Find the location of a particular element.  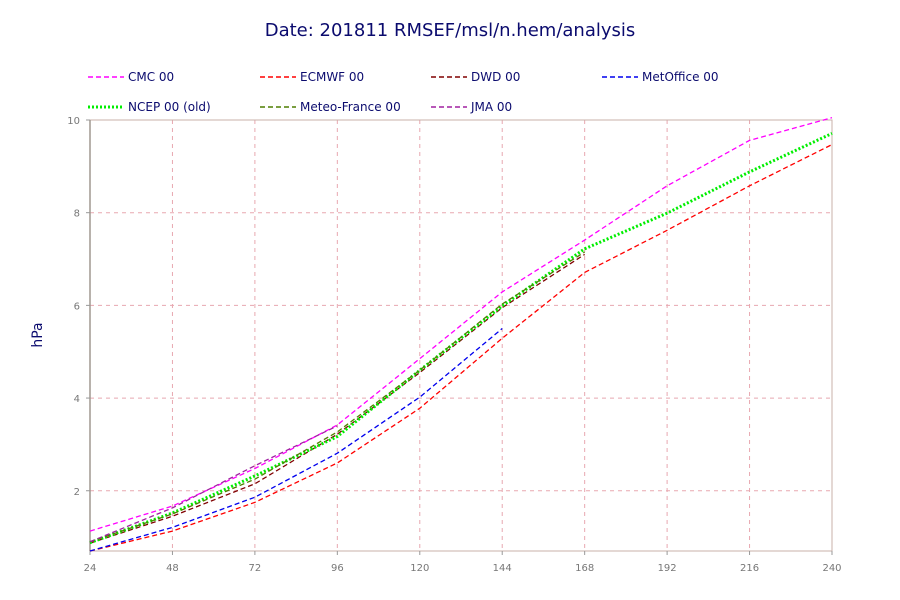

x-tick-label: 144 is located at coordinates (502, 568).